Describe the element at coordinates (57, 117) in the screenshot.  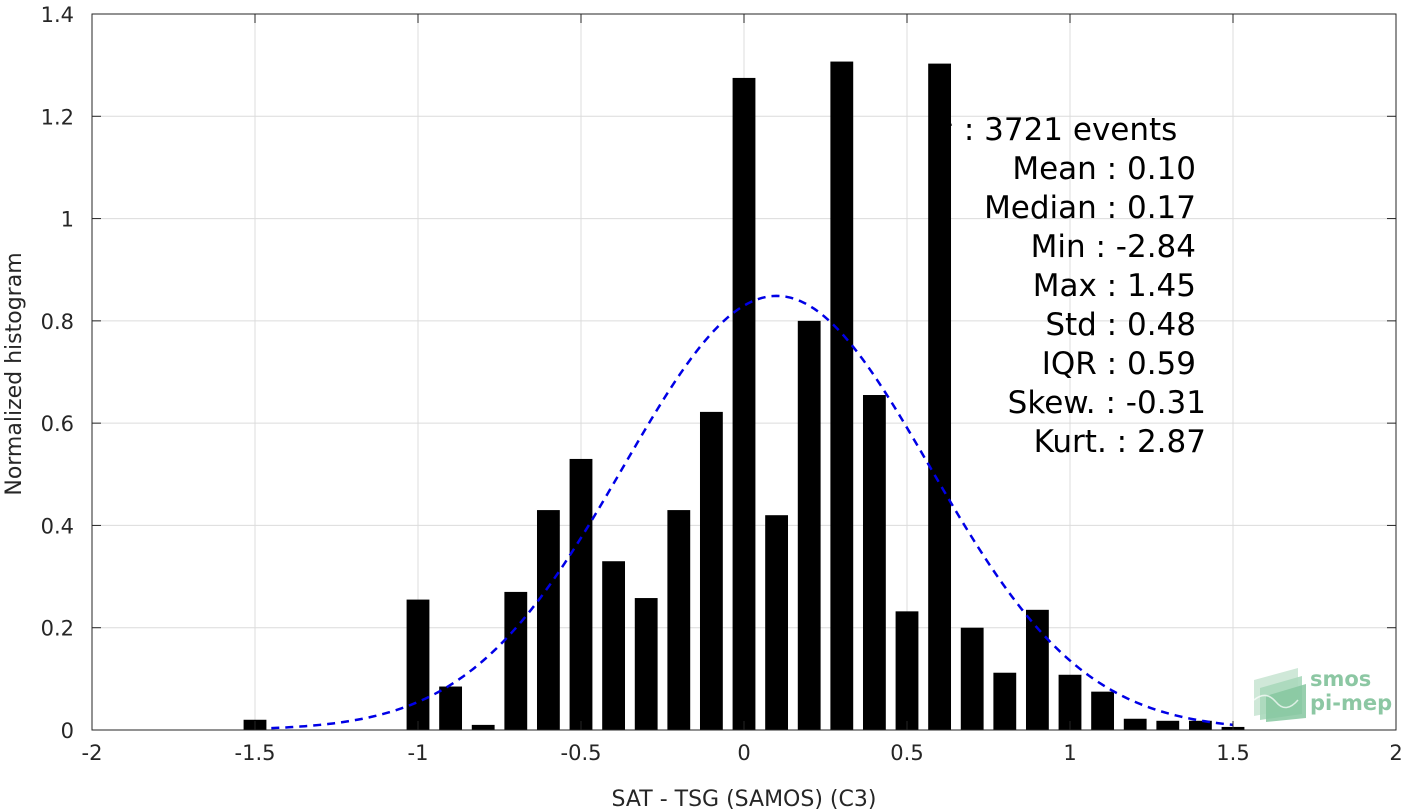
I see `y-tick-label: 1.2` at that location.